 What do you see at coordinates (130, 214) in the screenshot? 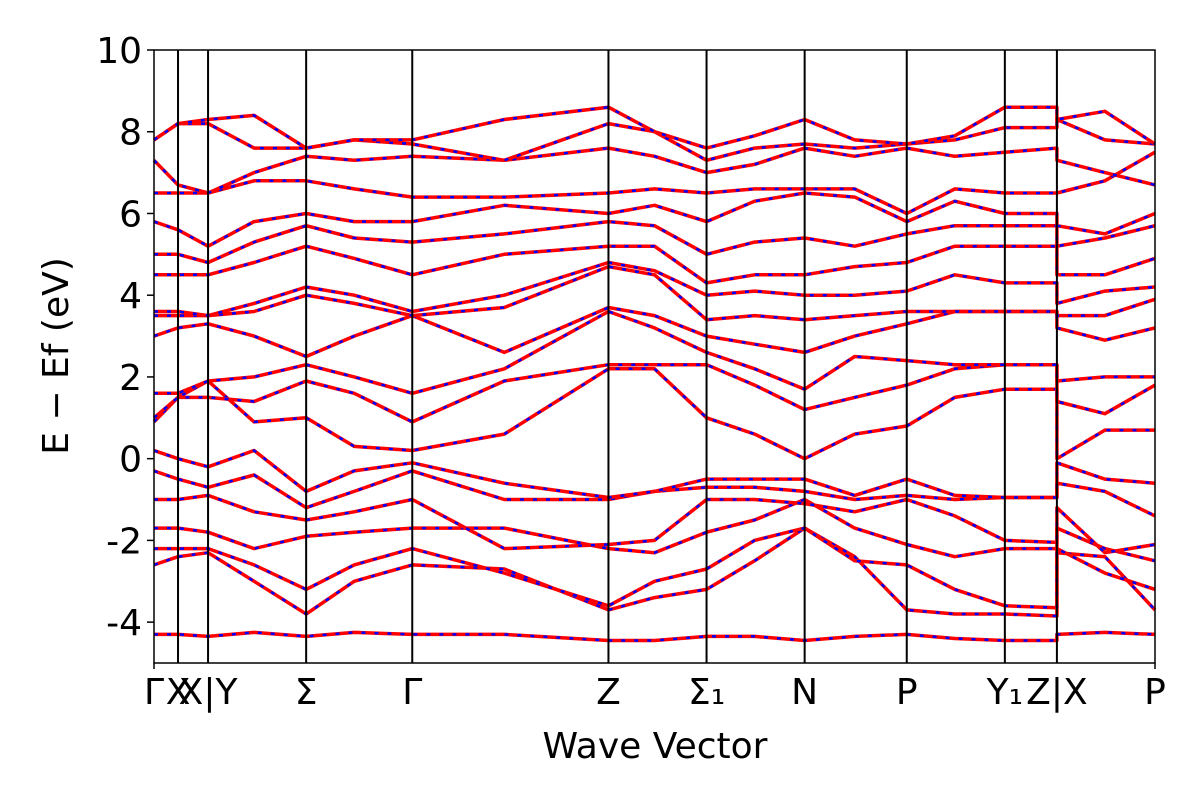
I see `y-tick-label: 6` at bounding box center [130, 214].